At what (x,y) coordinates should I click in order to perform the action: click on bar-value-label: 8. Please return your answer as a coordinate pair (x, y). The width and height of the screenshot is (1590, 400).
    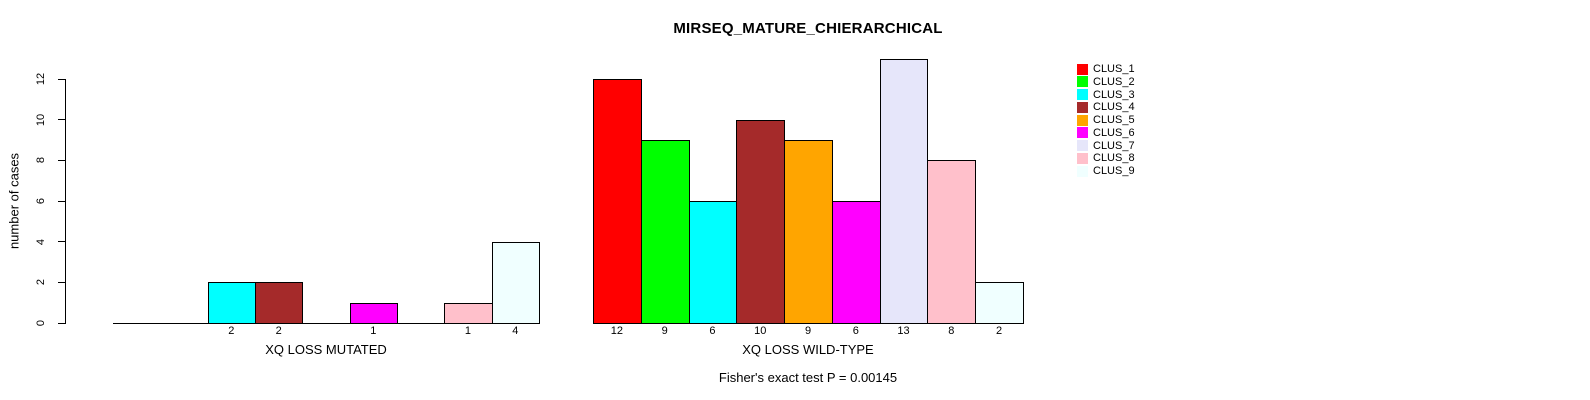
    Looking at the image, I should click on (951, 331).